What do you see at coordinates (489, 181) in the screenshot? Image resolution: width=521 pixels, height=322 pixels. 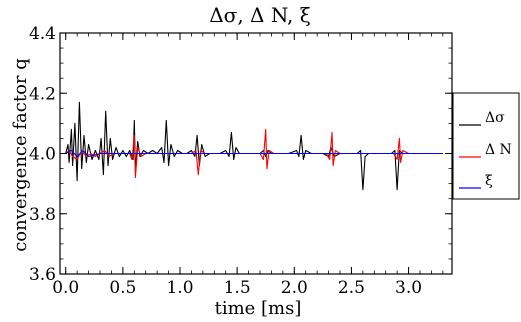 I see `legend-label-2: ξ` at bounding box center [489, 181].